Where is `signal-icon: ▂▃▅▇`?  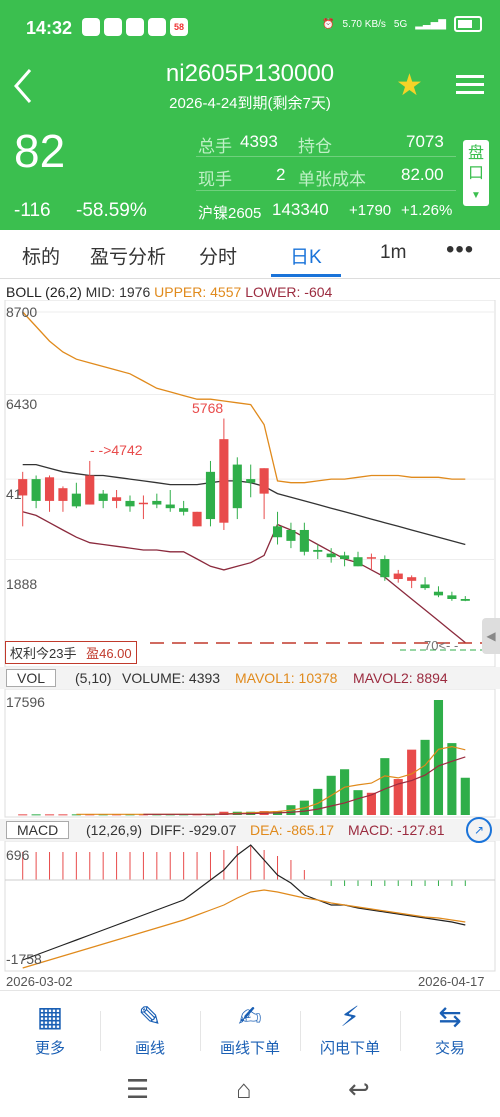 signal-icon: ▂▃▅▇ is located at coordinates (430, 24).